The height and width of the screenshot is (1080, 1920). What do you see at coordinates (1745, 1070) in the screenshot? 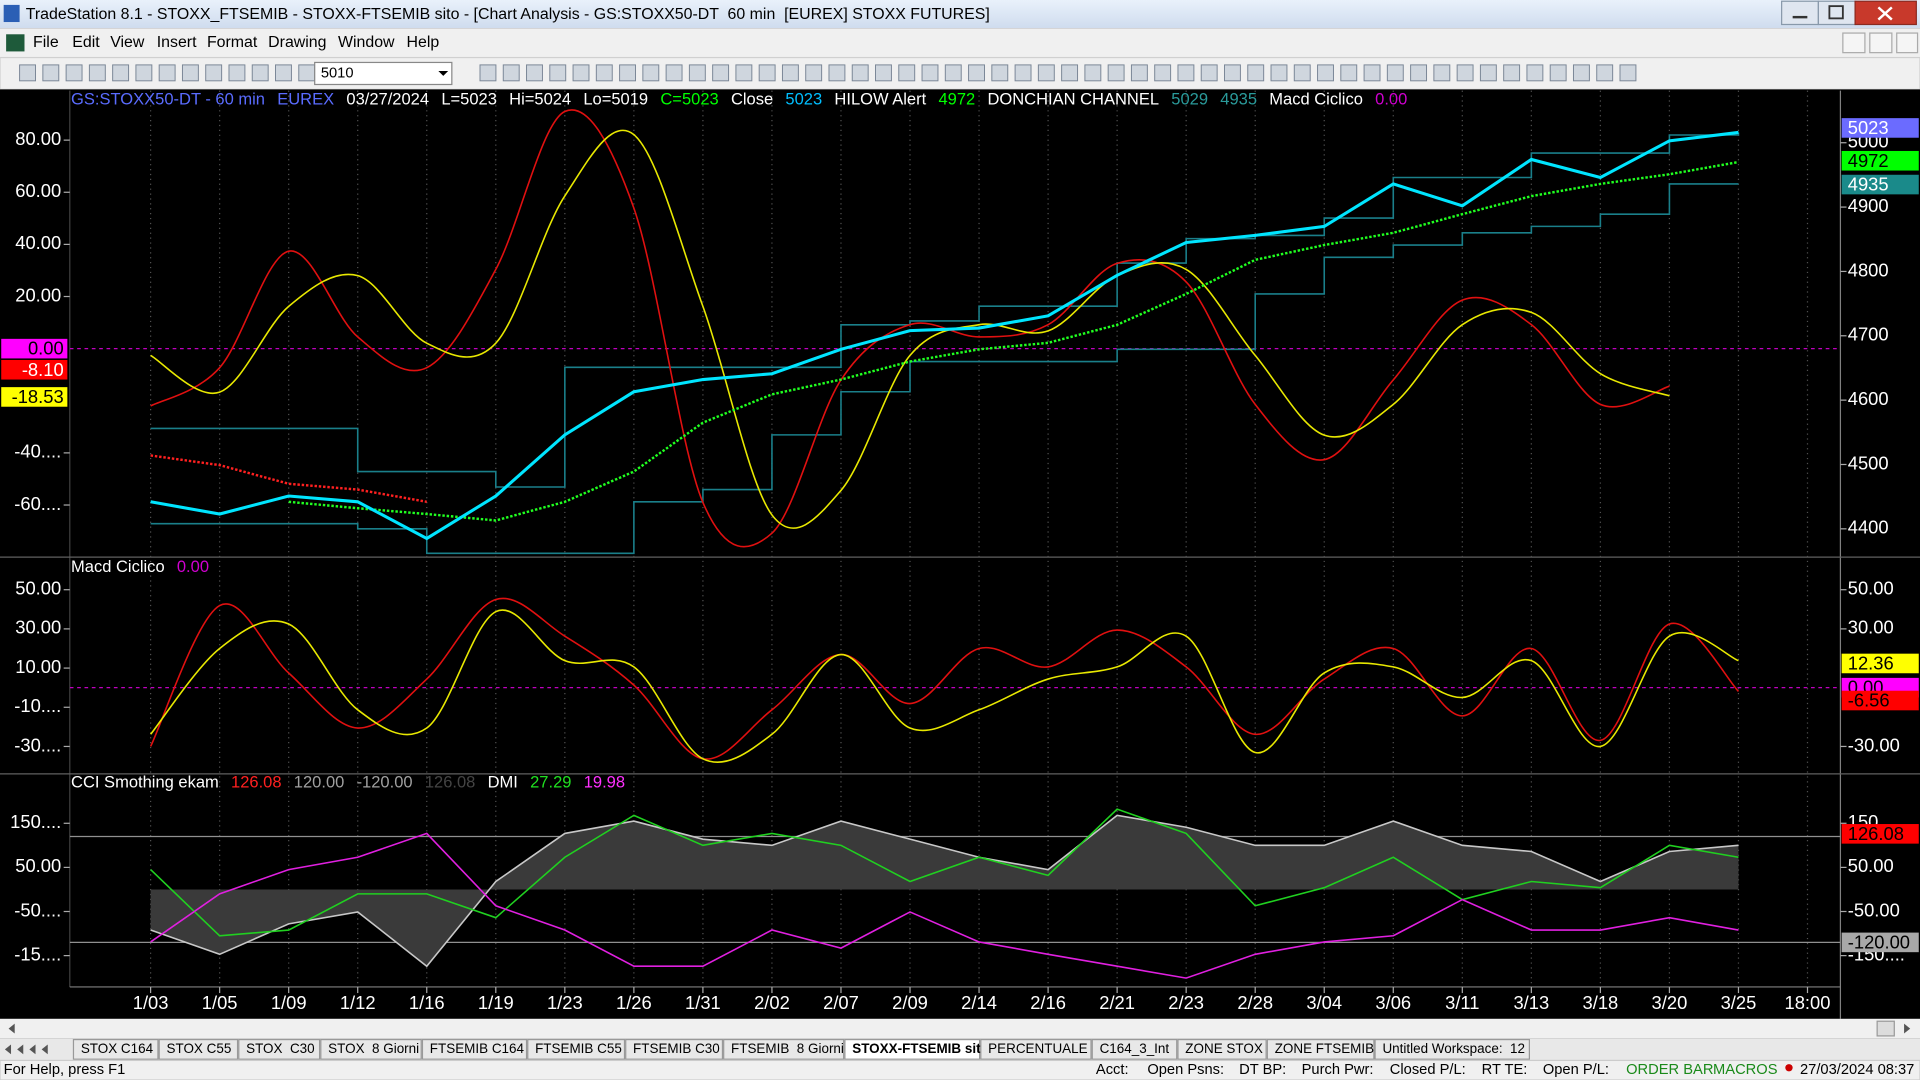
I see `macros: MACROS` at bounding box center [1745, 1070].